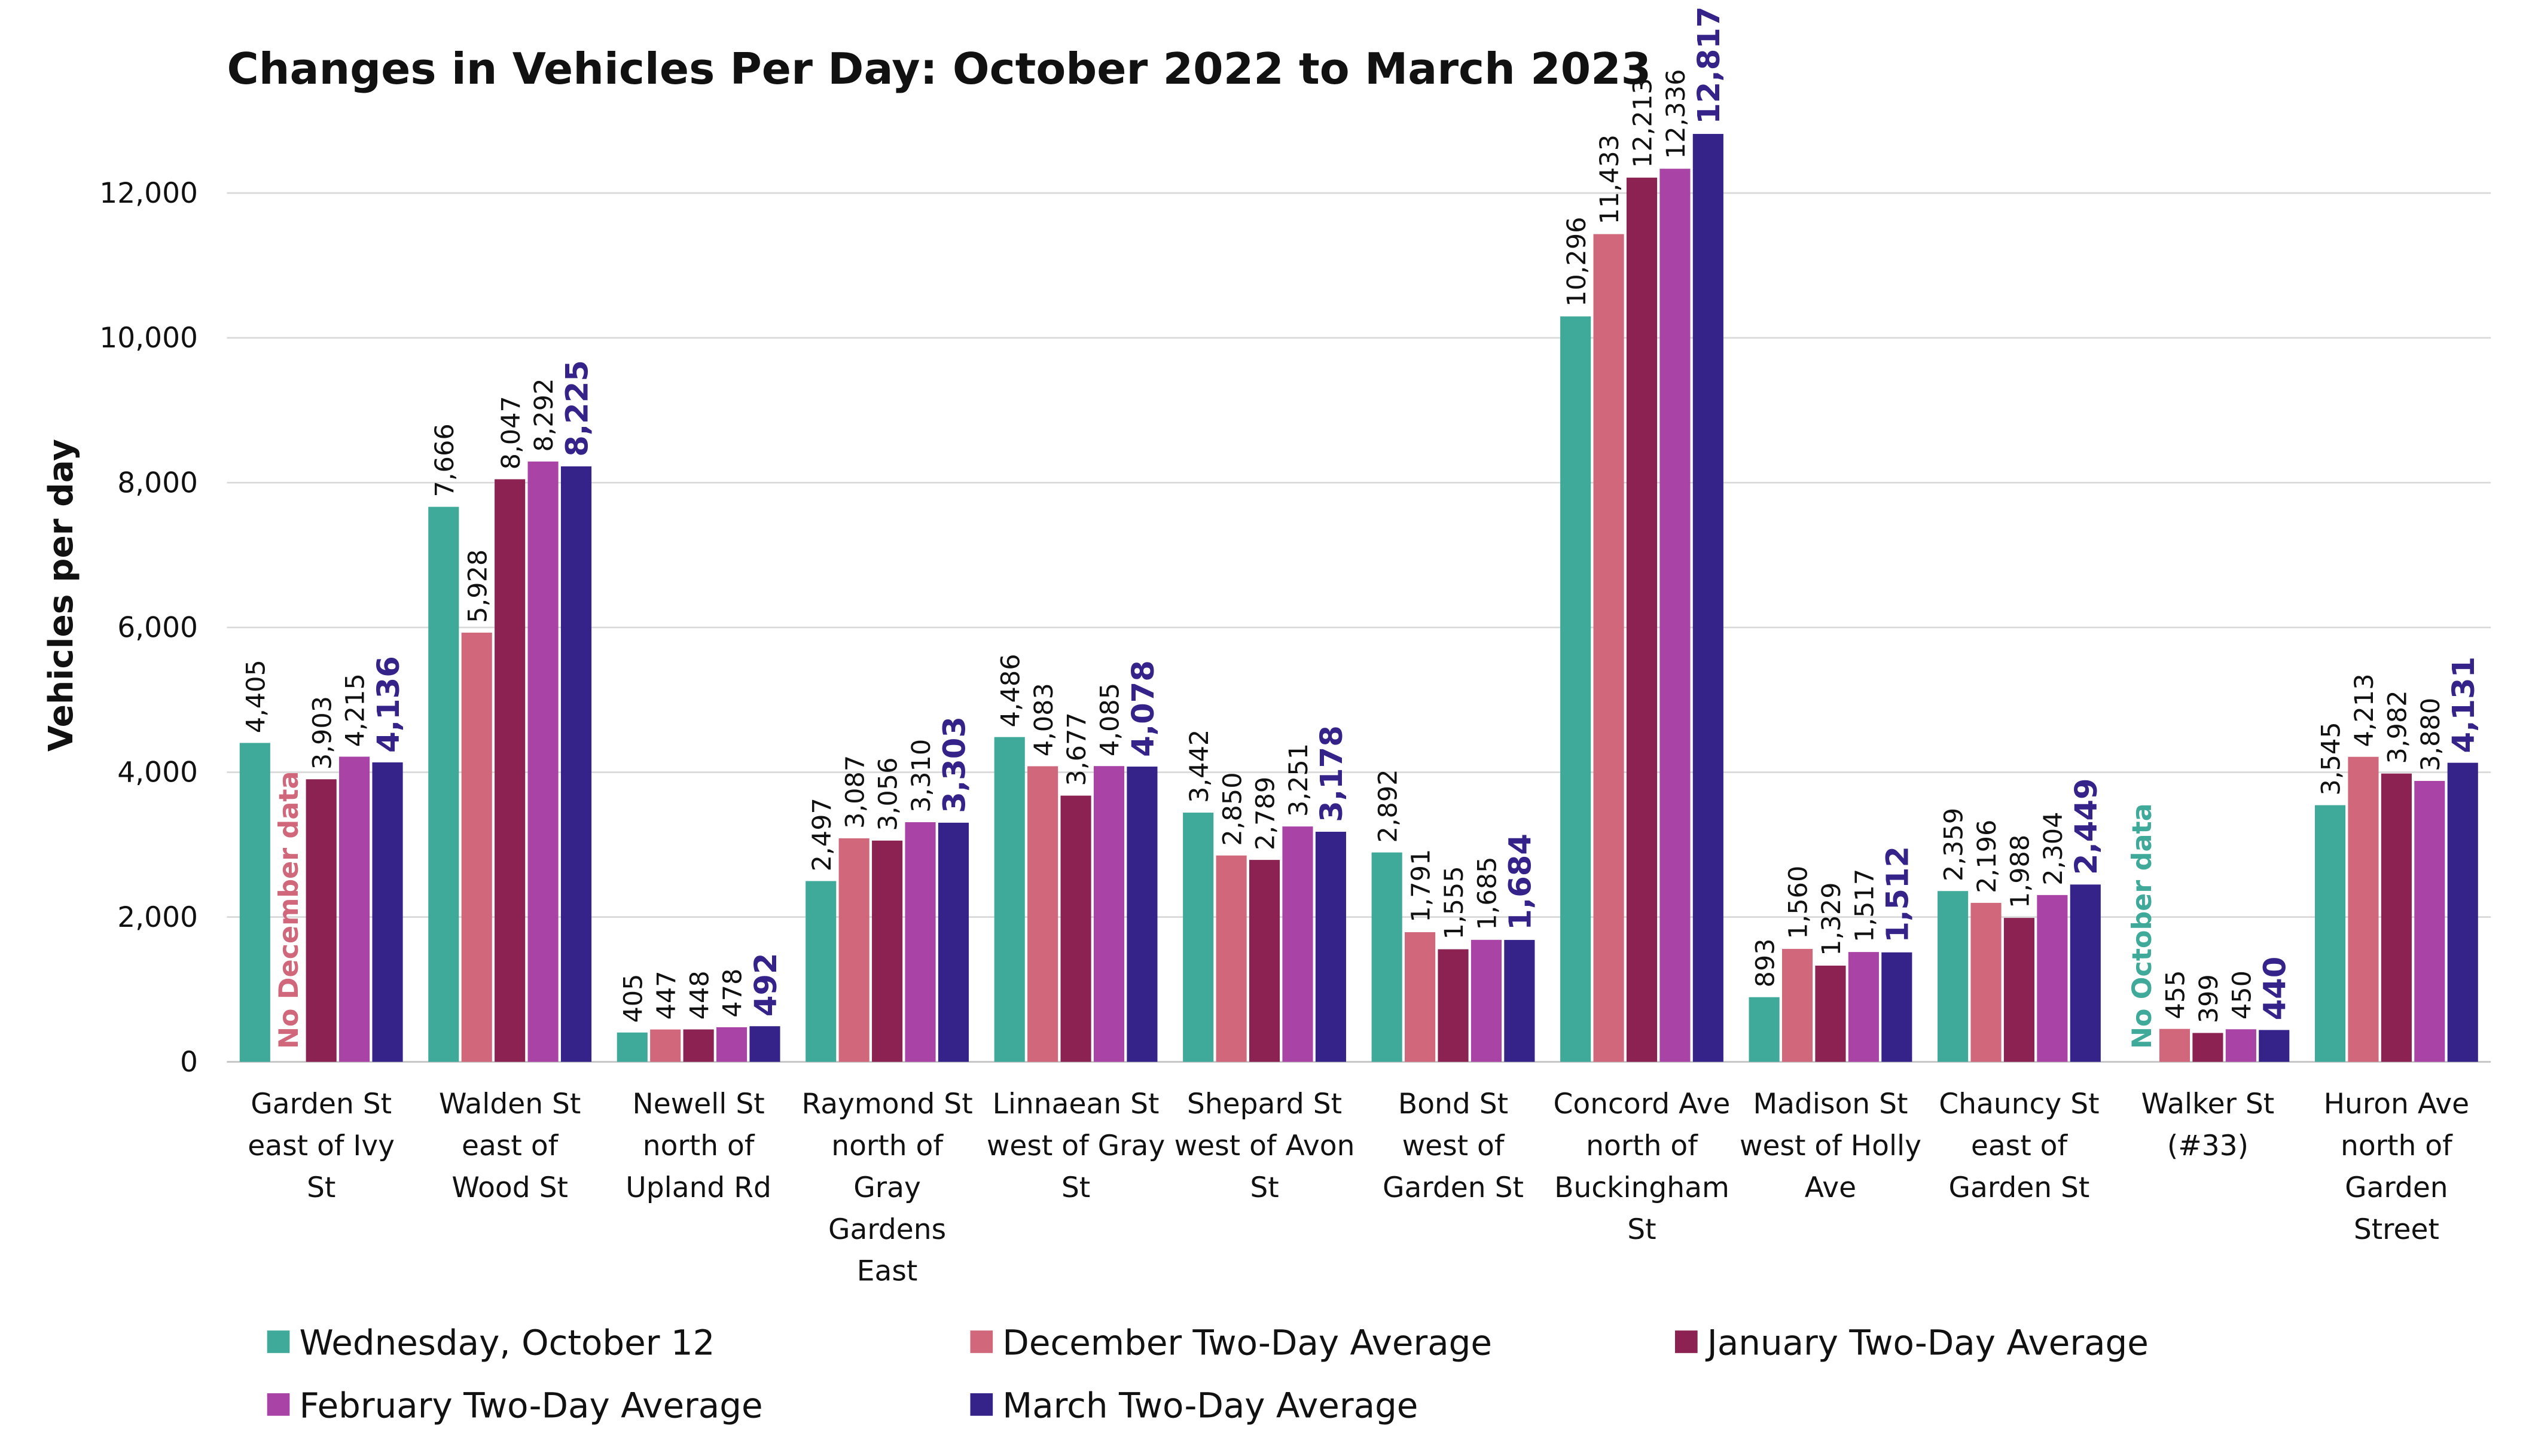 Image resolution: width=2523 pixels, height=1456 pixels. Describe the element at coordinates (1011, 690) in the screenshot. I see `value-label: 4,486` at that location.